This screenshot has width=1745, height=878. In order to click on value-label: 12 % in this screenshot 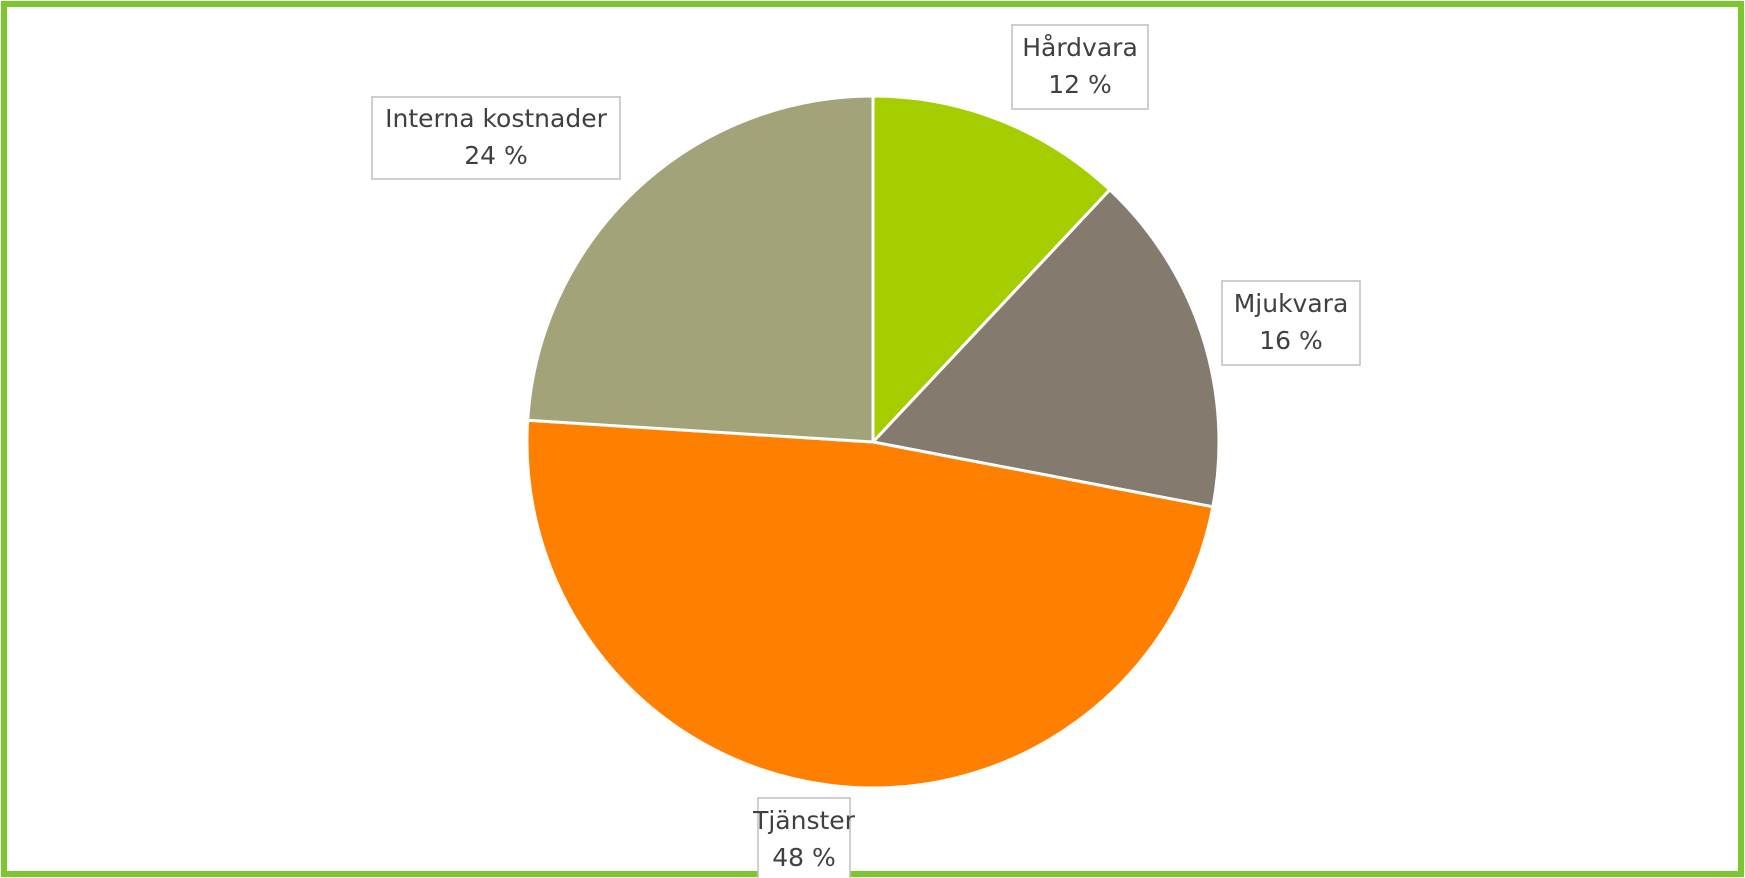, I will do `click(1080, 84)`.